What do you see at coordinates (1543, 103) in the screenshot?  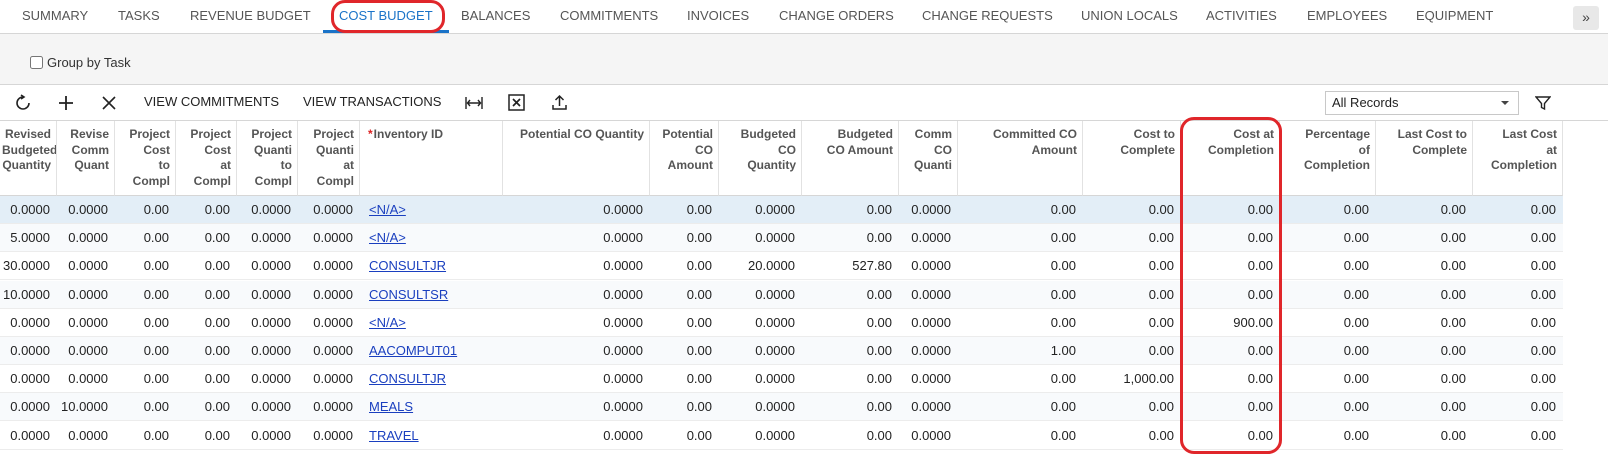 I see `filter-button` at bounding box center [1543, 103].